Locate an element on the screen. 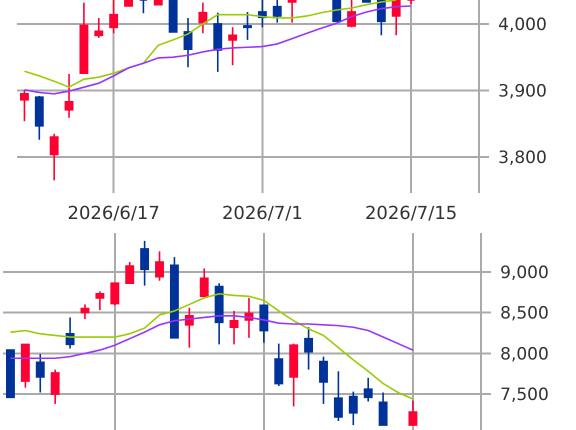  y-tick-label: 3,800 is located at coordinates (522, 158).